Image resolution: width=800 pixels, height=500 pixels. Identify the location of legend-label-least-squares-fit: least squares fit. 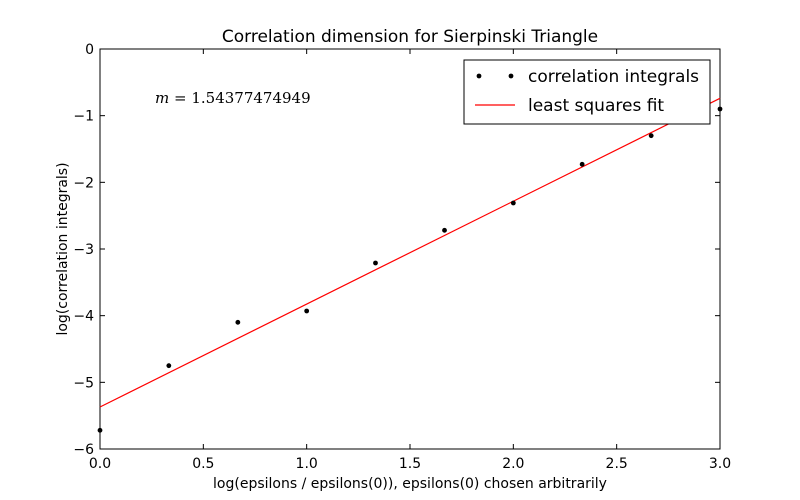
(596, 106).